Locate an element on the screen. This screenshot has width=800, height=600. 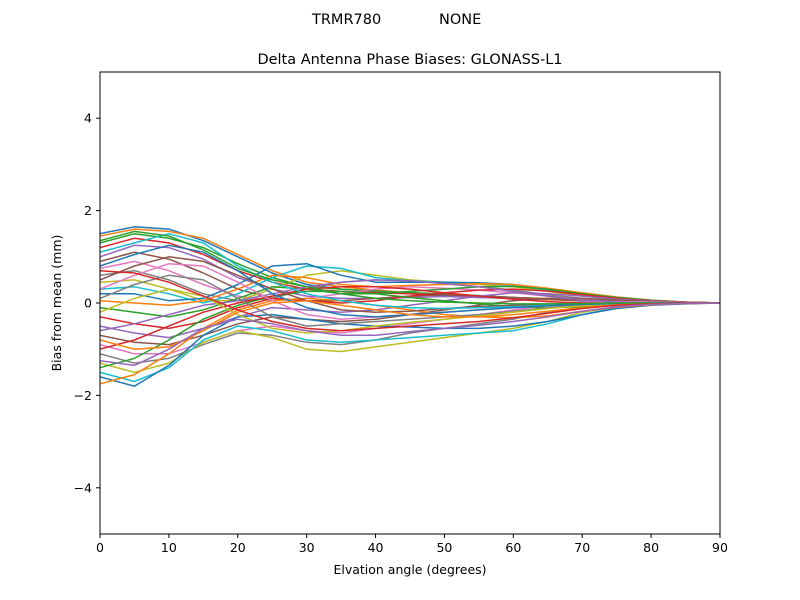
x-tick-label: 80 is located at coordinates (651, 547).